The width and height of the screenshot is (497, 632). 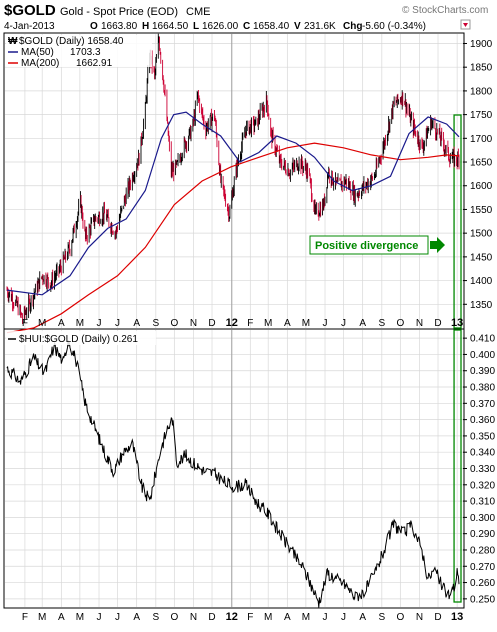 I want to click on legend-ma200-value: 1662.91, so click(x=94, y=63).